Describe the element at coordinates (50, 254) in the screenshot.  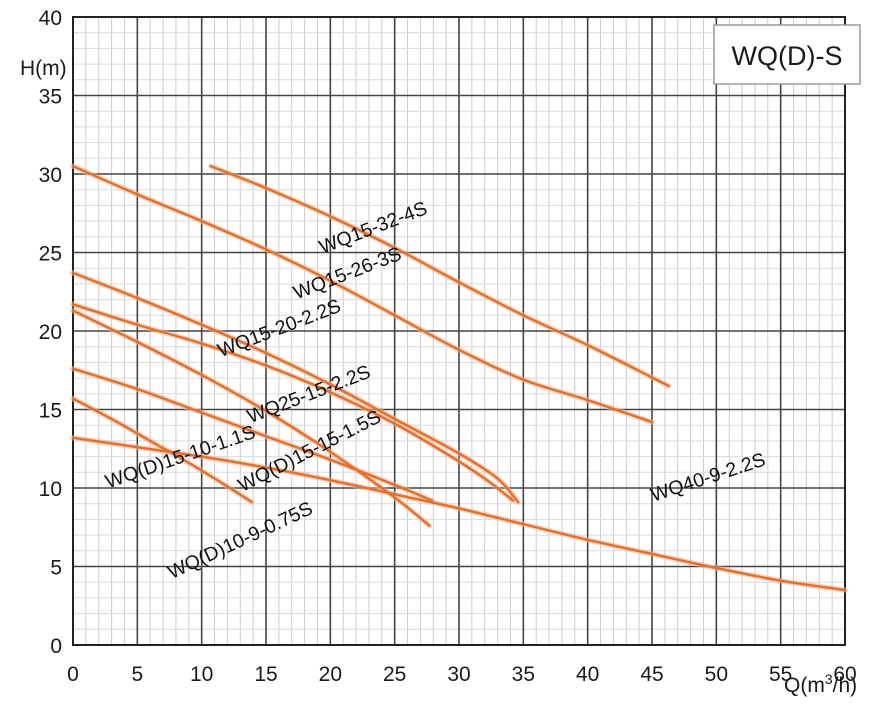
I see `y-tick-25: 25` at that location.